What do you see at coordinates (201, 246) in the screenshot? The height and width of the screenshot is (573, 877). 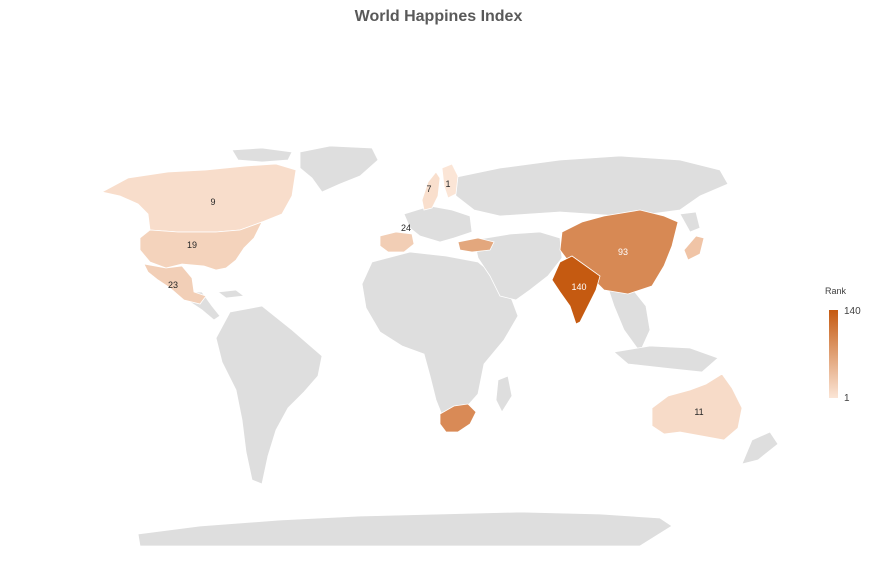 I see `country-united-states` at bounding box center [201, 246].